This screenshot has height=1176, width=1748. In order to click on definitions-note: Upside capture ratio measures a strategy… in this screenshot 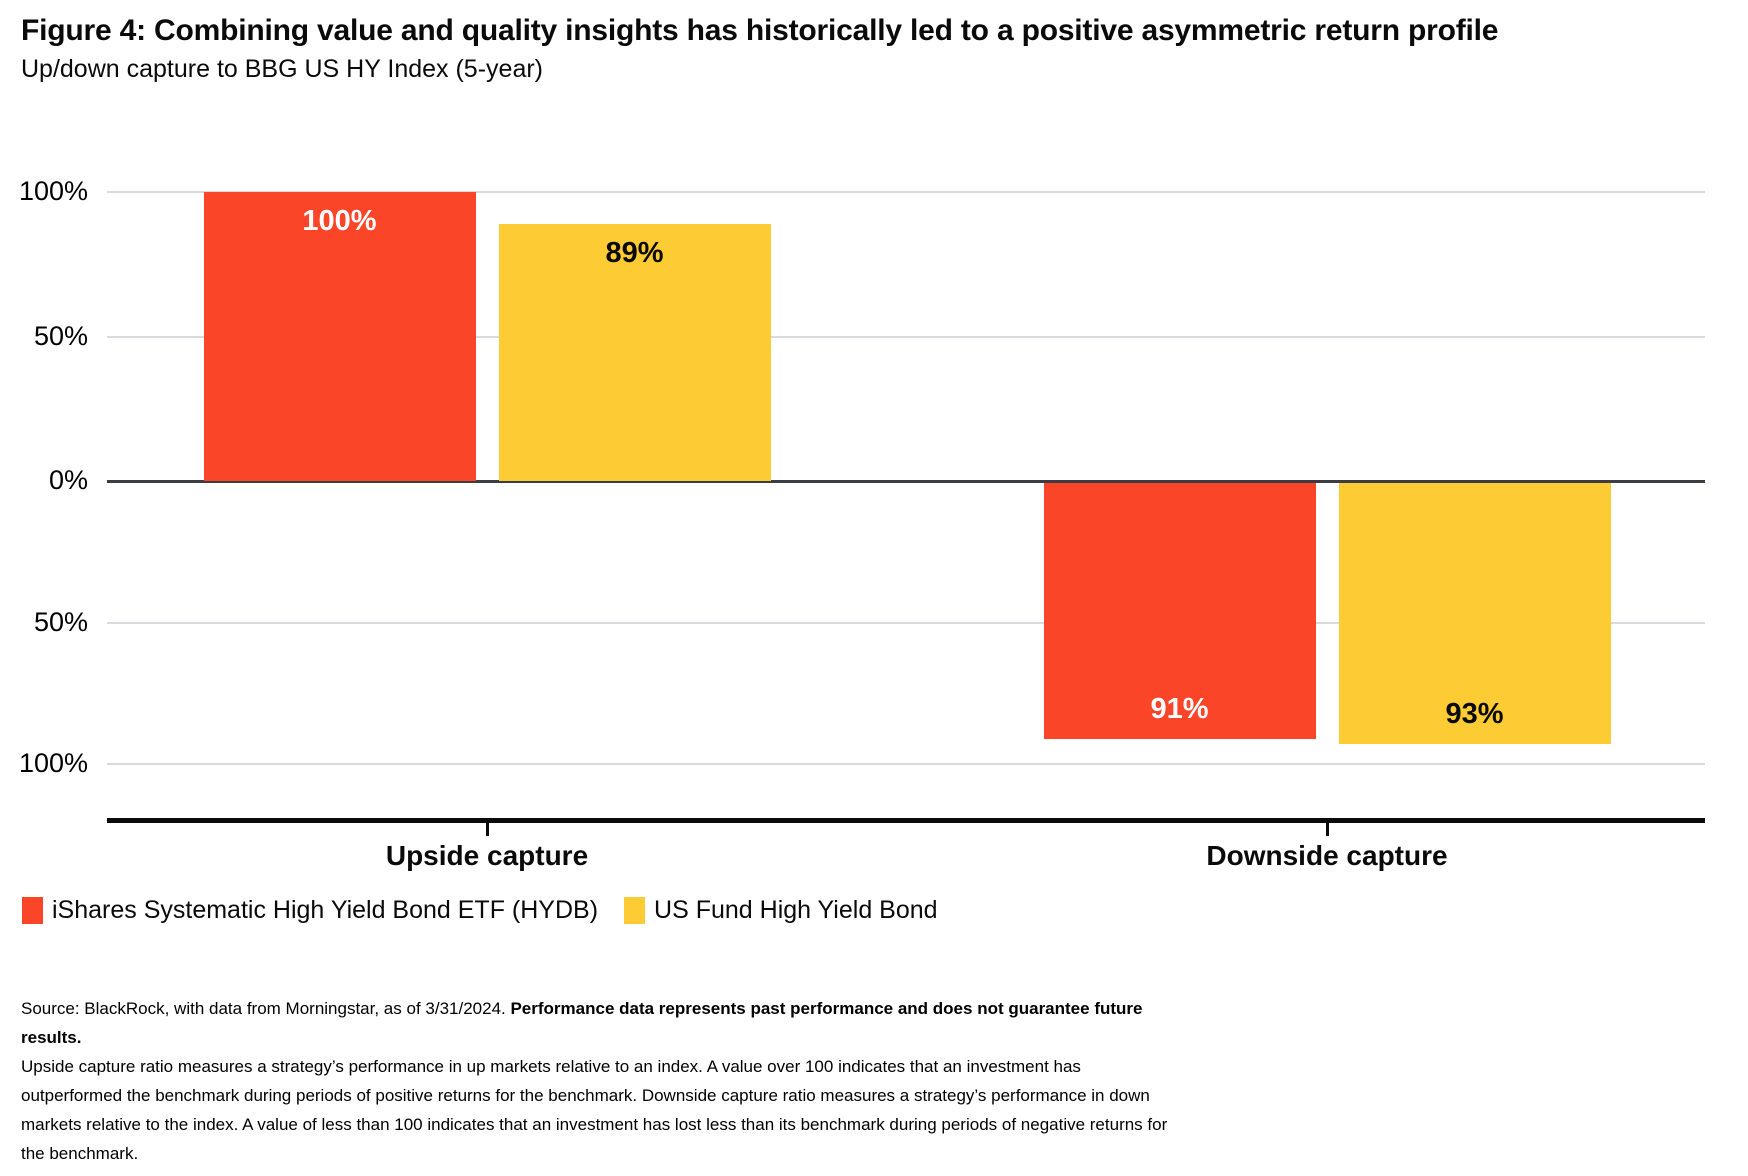, I will do `click(594, 1110)`.